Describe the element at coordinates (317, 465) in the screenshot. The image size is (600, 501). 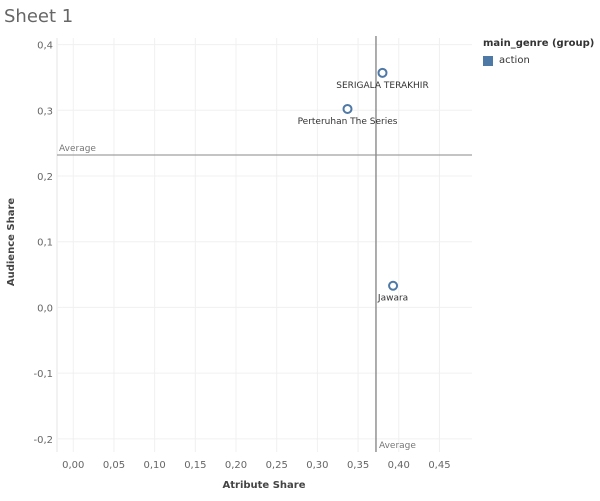
I see `x-tick-label: 0,30` at that location.